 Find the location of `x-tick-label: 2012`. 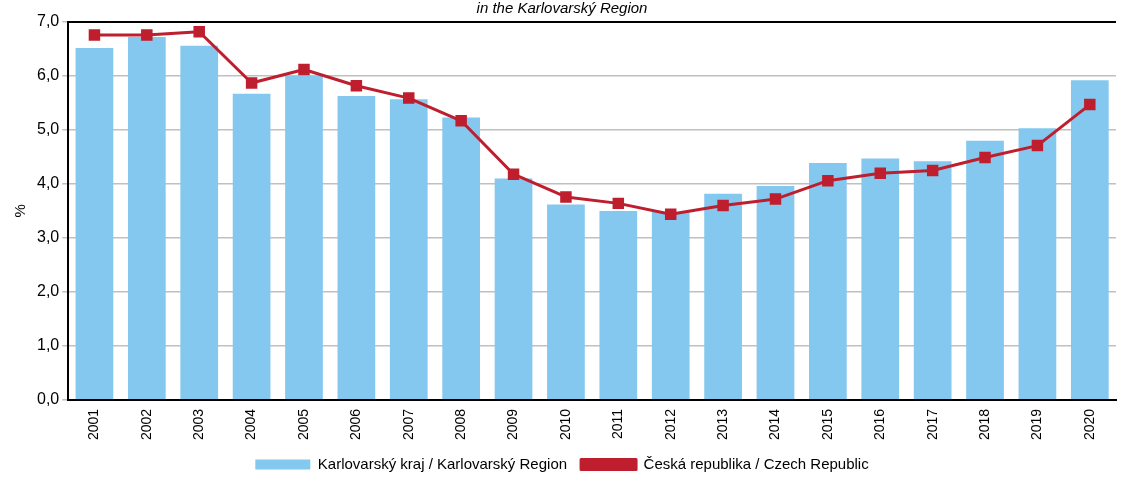

x-tick-label: 2012 is located at coordinates (669, 424).